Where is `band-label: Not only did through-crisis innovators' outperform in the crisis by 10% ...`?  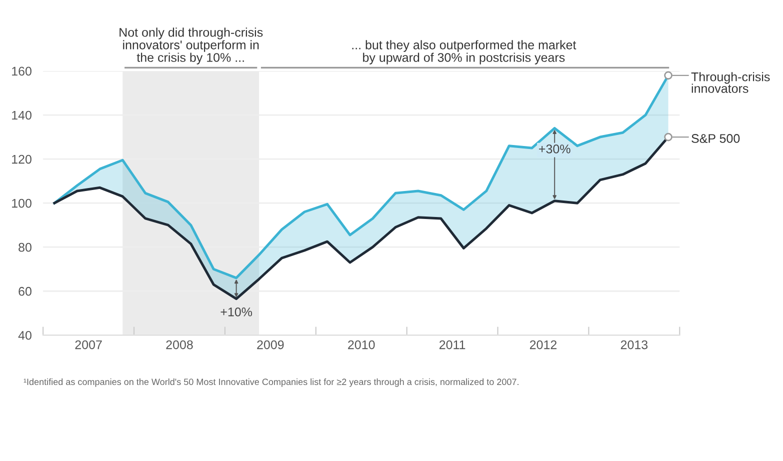
band-label: Not only did through-crisis innovators' outperform in the crisis by 10% ... is located at coordinates (191, 46).